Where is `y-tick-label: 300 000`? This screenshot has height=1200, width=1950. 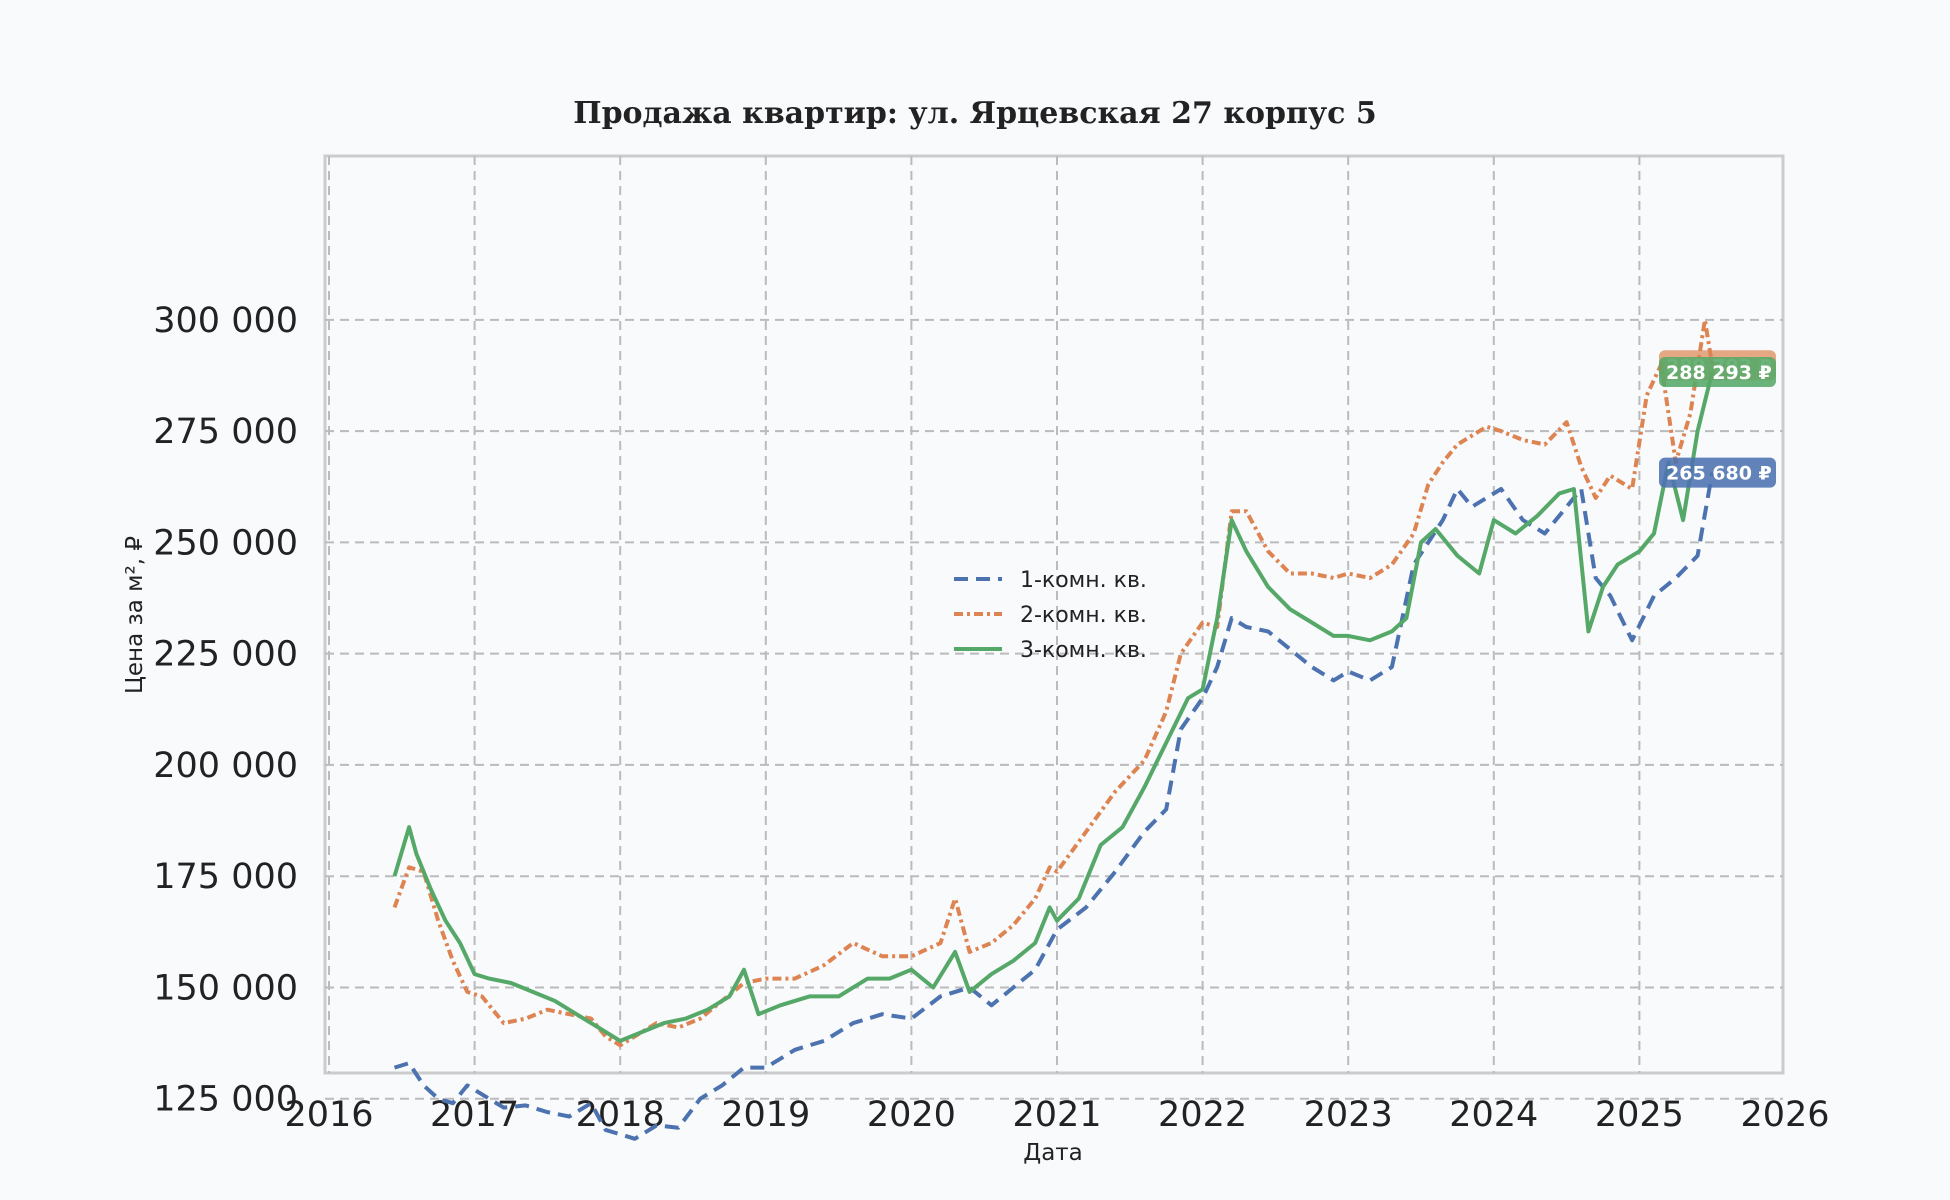 y-tick-label: 300 000 is located at coordinates (225, 321).